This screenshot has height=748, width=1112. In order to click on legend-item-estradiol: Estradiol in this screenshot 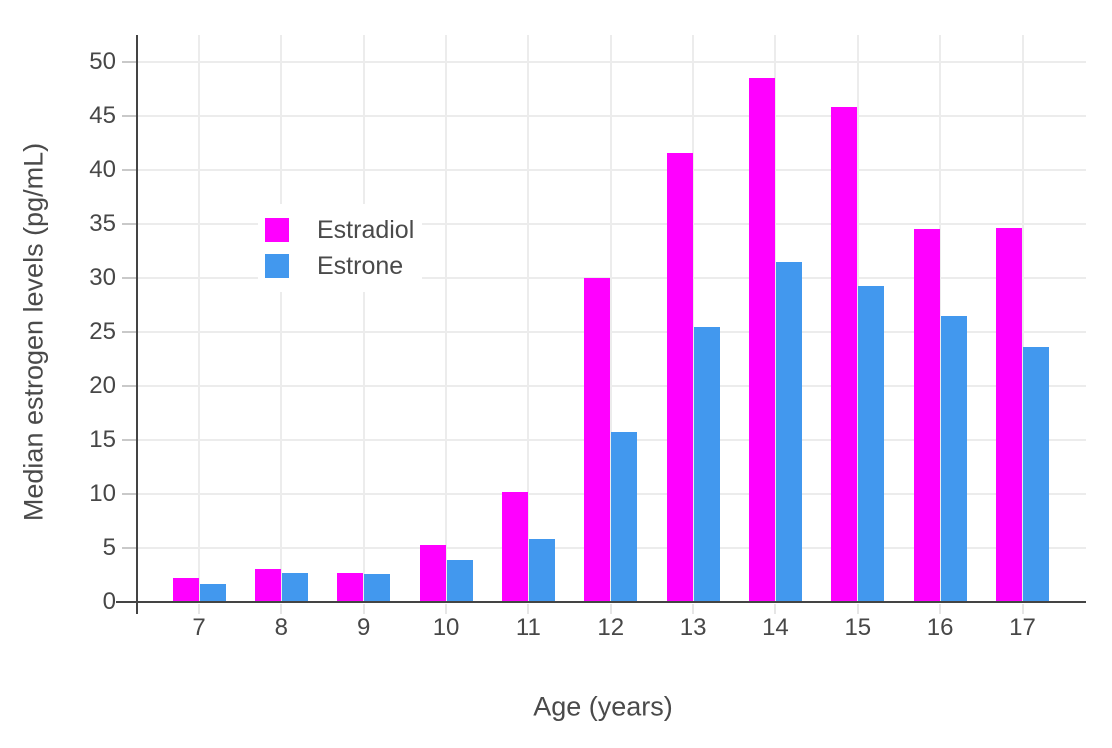, I will do `click(336, 229)`.